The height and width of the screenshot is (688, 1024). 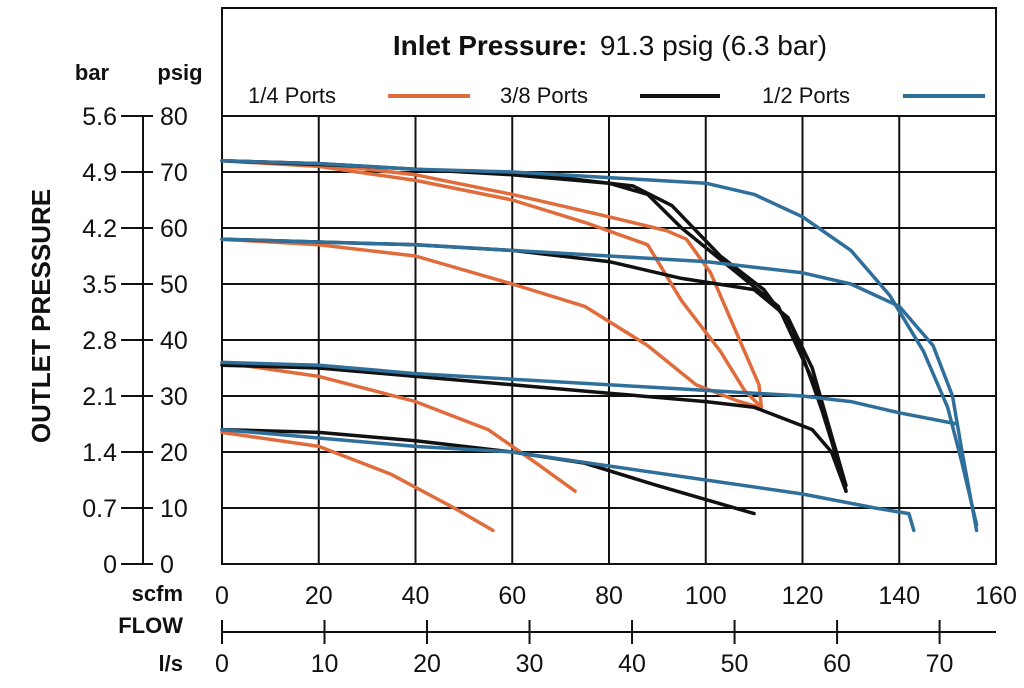 I want to click on x-tick-label-scfm: 100, so click(x=706, y=596).